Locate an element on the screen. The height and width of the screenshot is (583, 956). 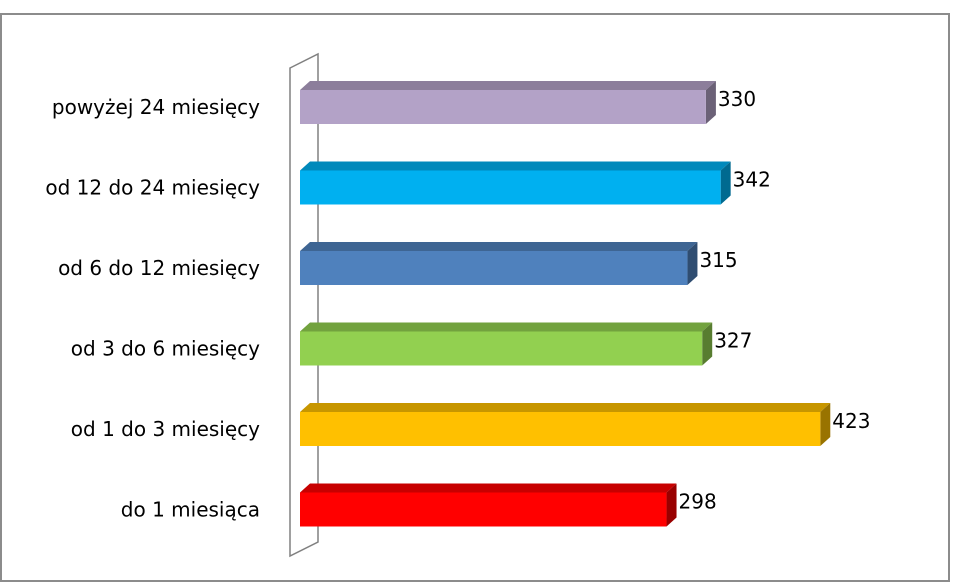
axis-wall-plane is located at coordinates (304, 305).